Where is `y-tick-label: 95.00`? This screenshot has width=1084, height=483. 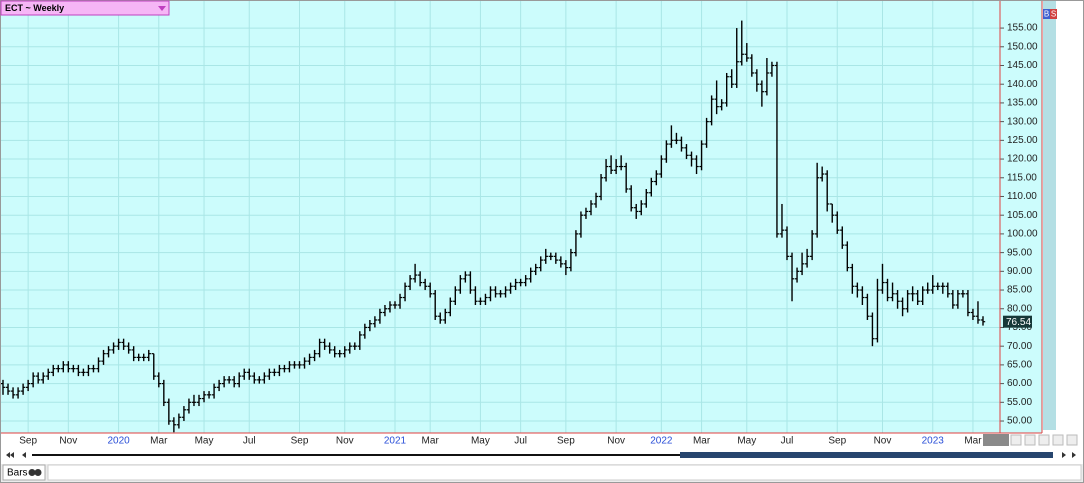 y-tick-label: 95.00 is located at coordinates (1019, 252).